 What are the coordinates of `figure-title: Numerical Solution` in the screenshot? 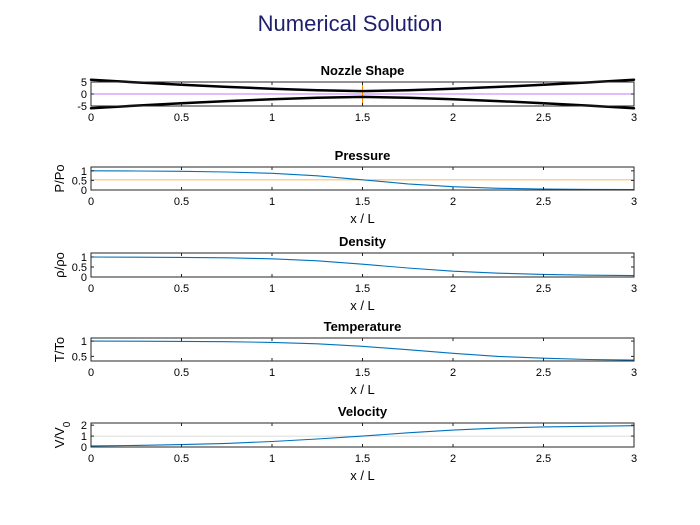 It's located at (350, 23).